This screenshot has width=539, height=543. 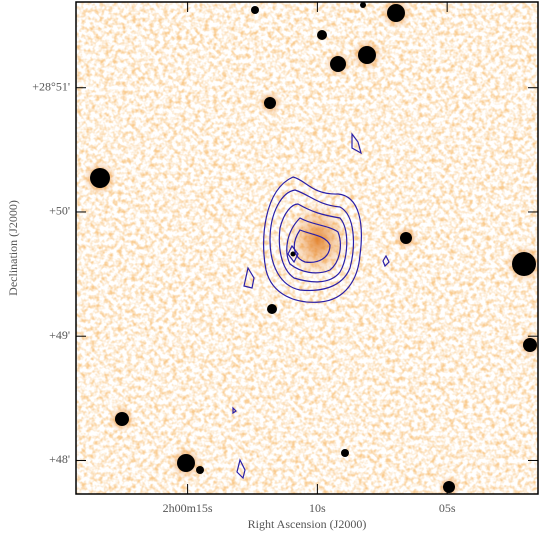 I want to click on y-tick-label: +48', so click(x=59, y=459).